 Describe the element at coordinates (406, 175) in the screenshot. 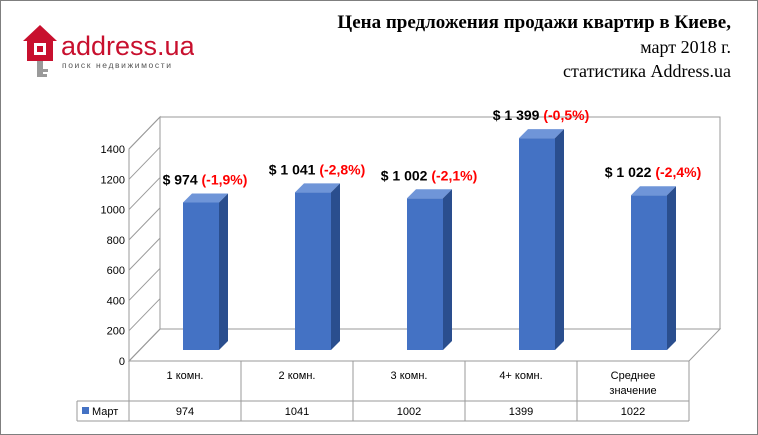

I see `data-label-price: $ 1 002` at that location.